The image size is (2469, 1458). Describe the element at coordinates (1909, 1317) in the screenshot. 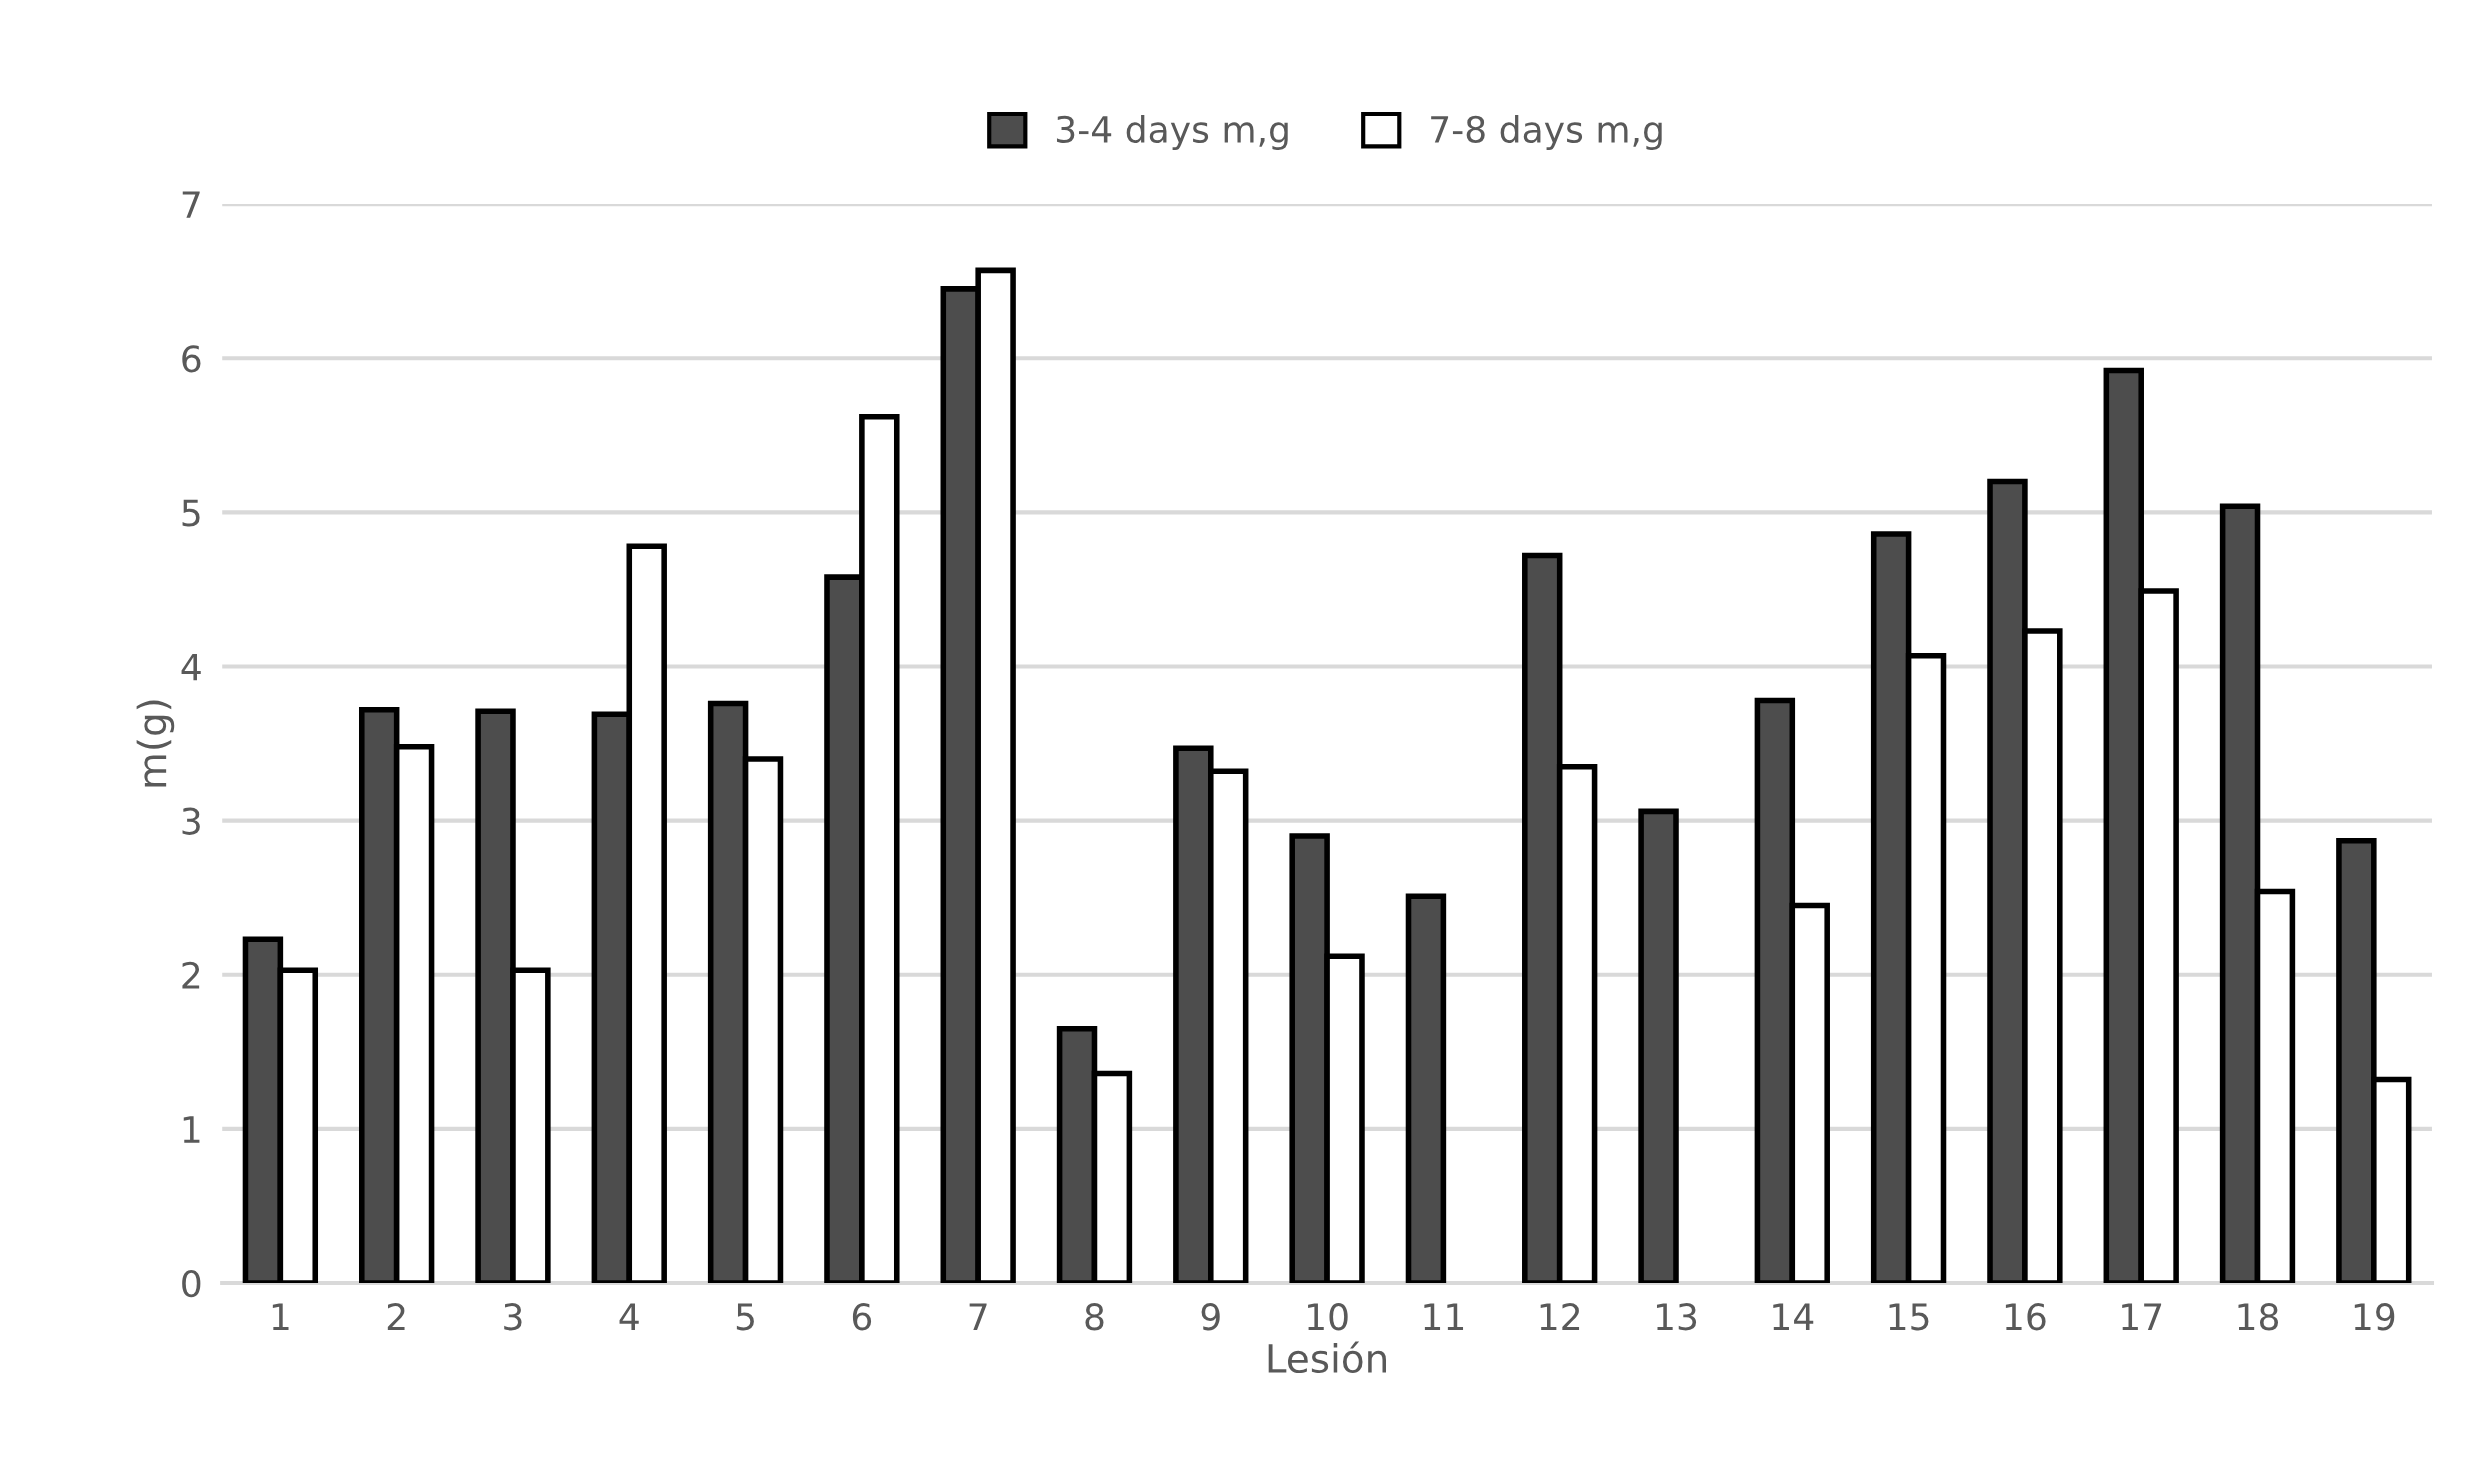

I see `x-tick-label: 15` at that location.